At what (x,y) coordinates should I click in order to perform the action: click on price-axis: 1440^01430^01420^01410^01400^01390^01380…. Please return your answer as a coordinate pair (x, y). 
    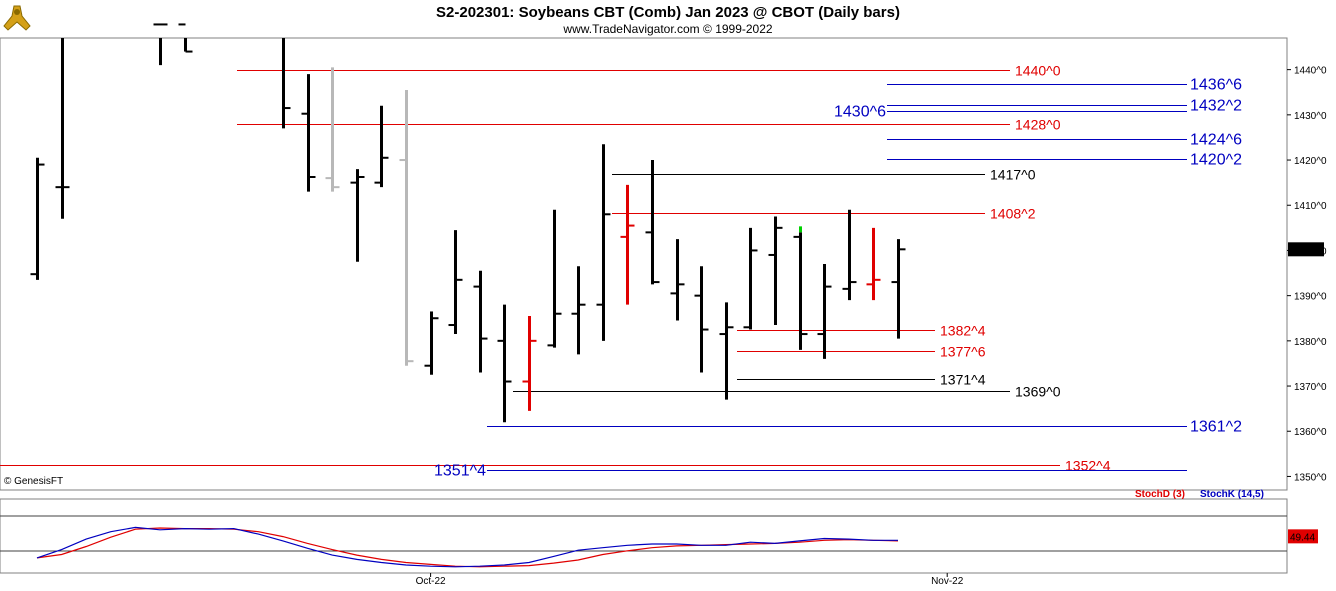
    Looking at the image, I should click on (1307, 274).